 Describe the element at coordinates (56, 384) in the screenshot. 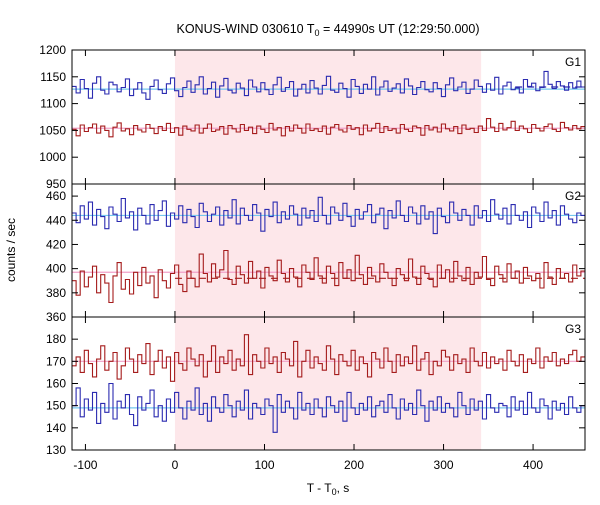

I see `y-tick-label: 160` at that location.